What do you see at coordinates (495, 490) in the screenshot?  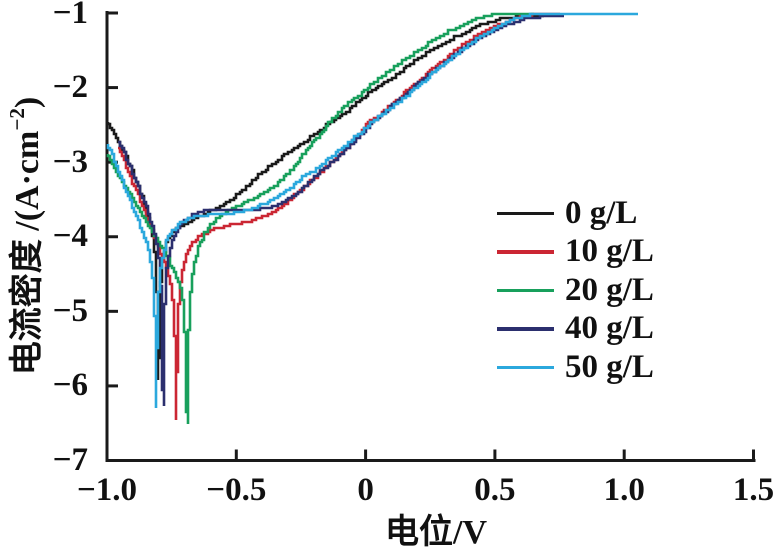 I see `x-tick-label: 0.5` at bounding box center [495, 490].